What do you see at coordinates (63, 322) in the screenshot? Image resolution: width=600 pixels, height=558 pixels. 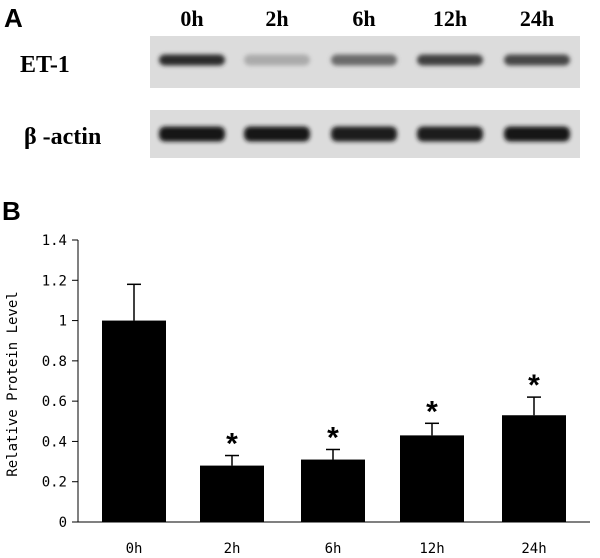 I see `y-tick-label: 1` at bounding box center [63, 322].